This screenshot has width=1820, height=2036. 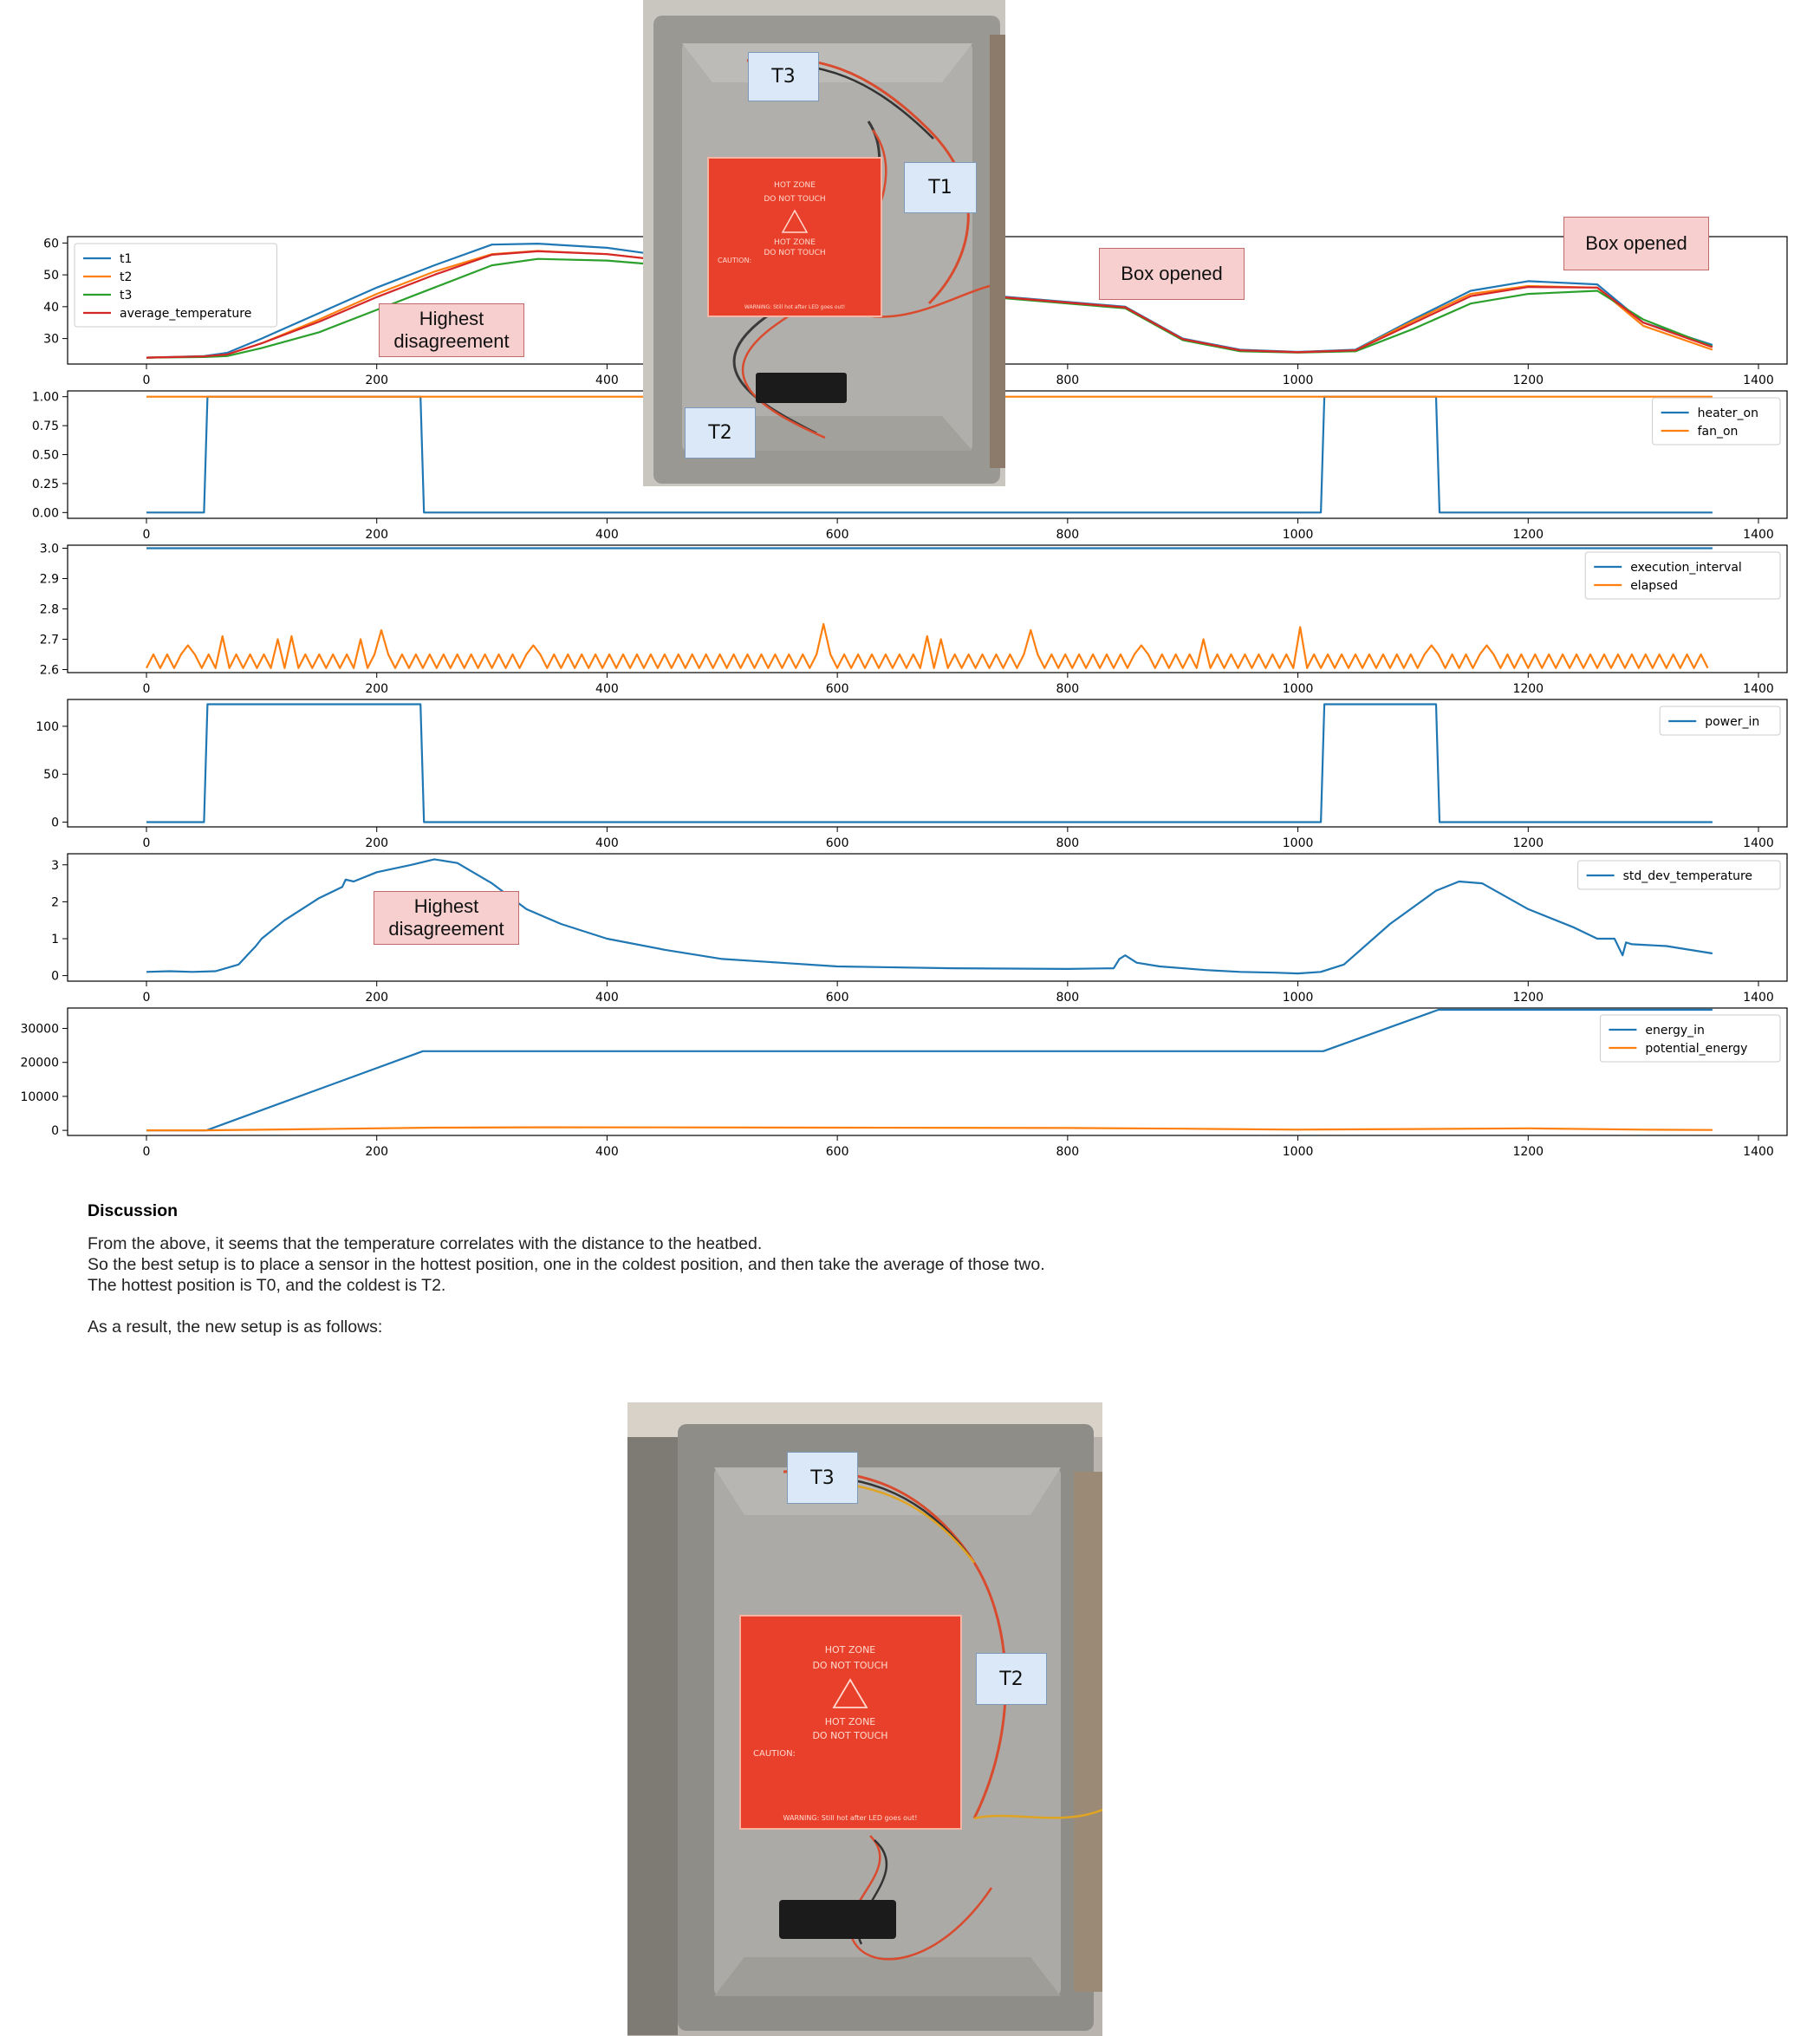 I want to click on note-highest-disagreement-temp: Highest disagreement, so click(x=451, y=330).